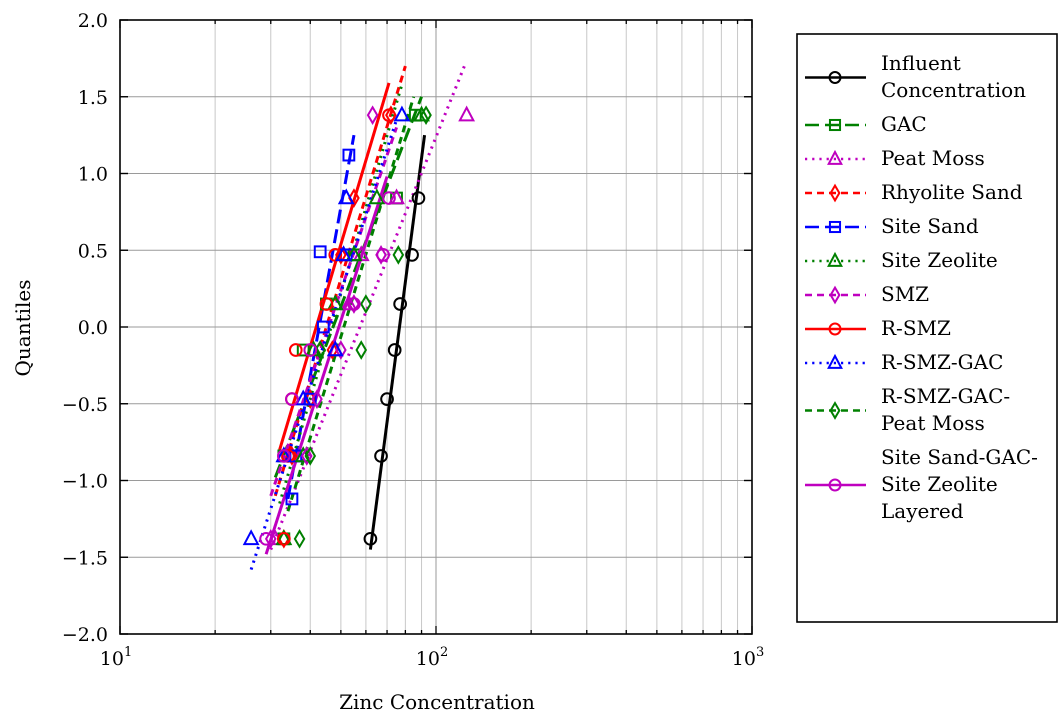 The image size is (1061, 719). What do you see at coordinates (930, 226) in the screenshot?
I see `legend-label: Site Sand` at bounding box center [930, 226].